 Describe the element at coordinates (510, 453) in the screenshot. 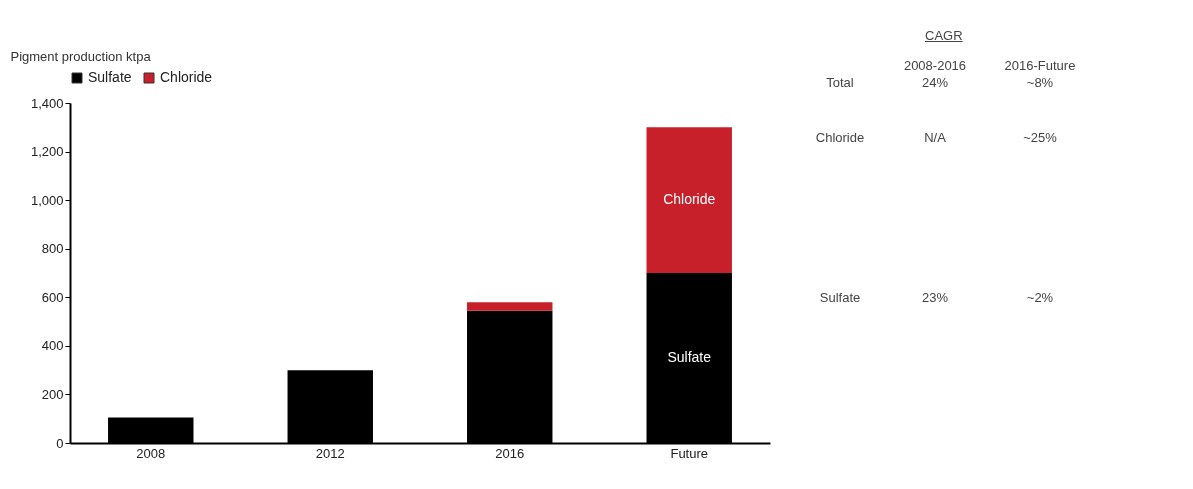

I see `x-tick-label: 2016` at that location.